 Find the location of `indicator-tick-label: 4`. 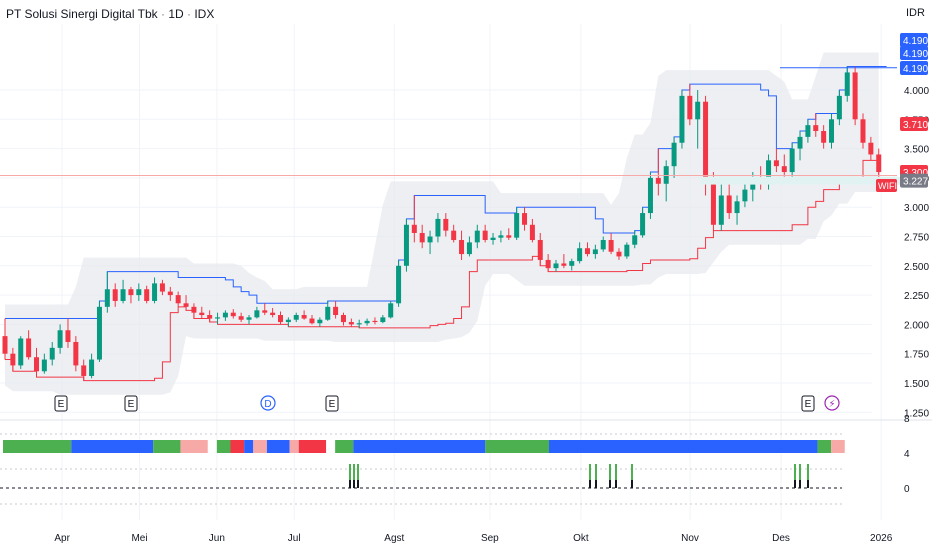

indicator-tick-label: 4 is located at coordinates (907, 454).